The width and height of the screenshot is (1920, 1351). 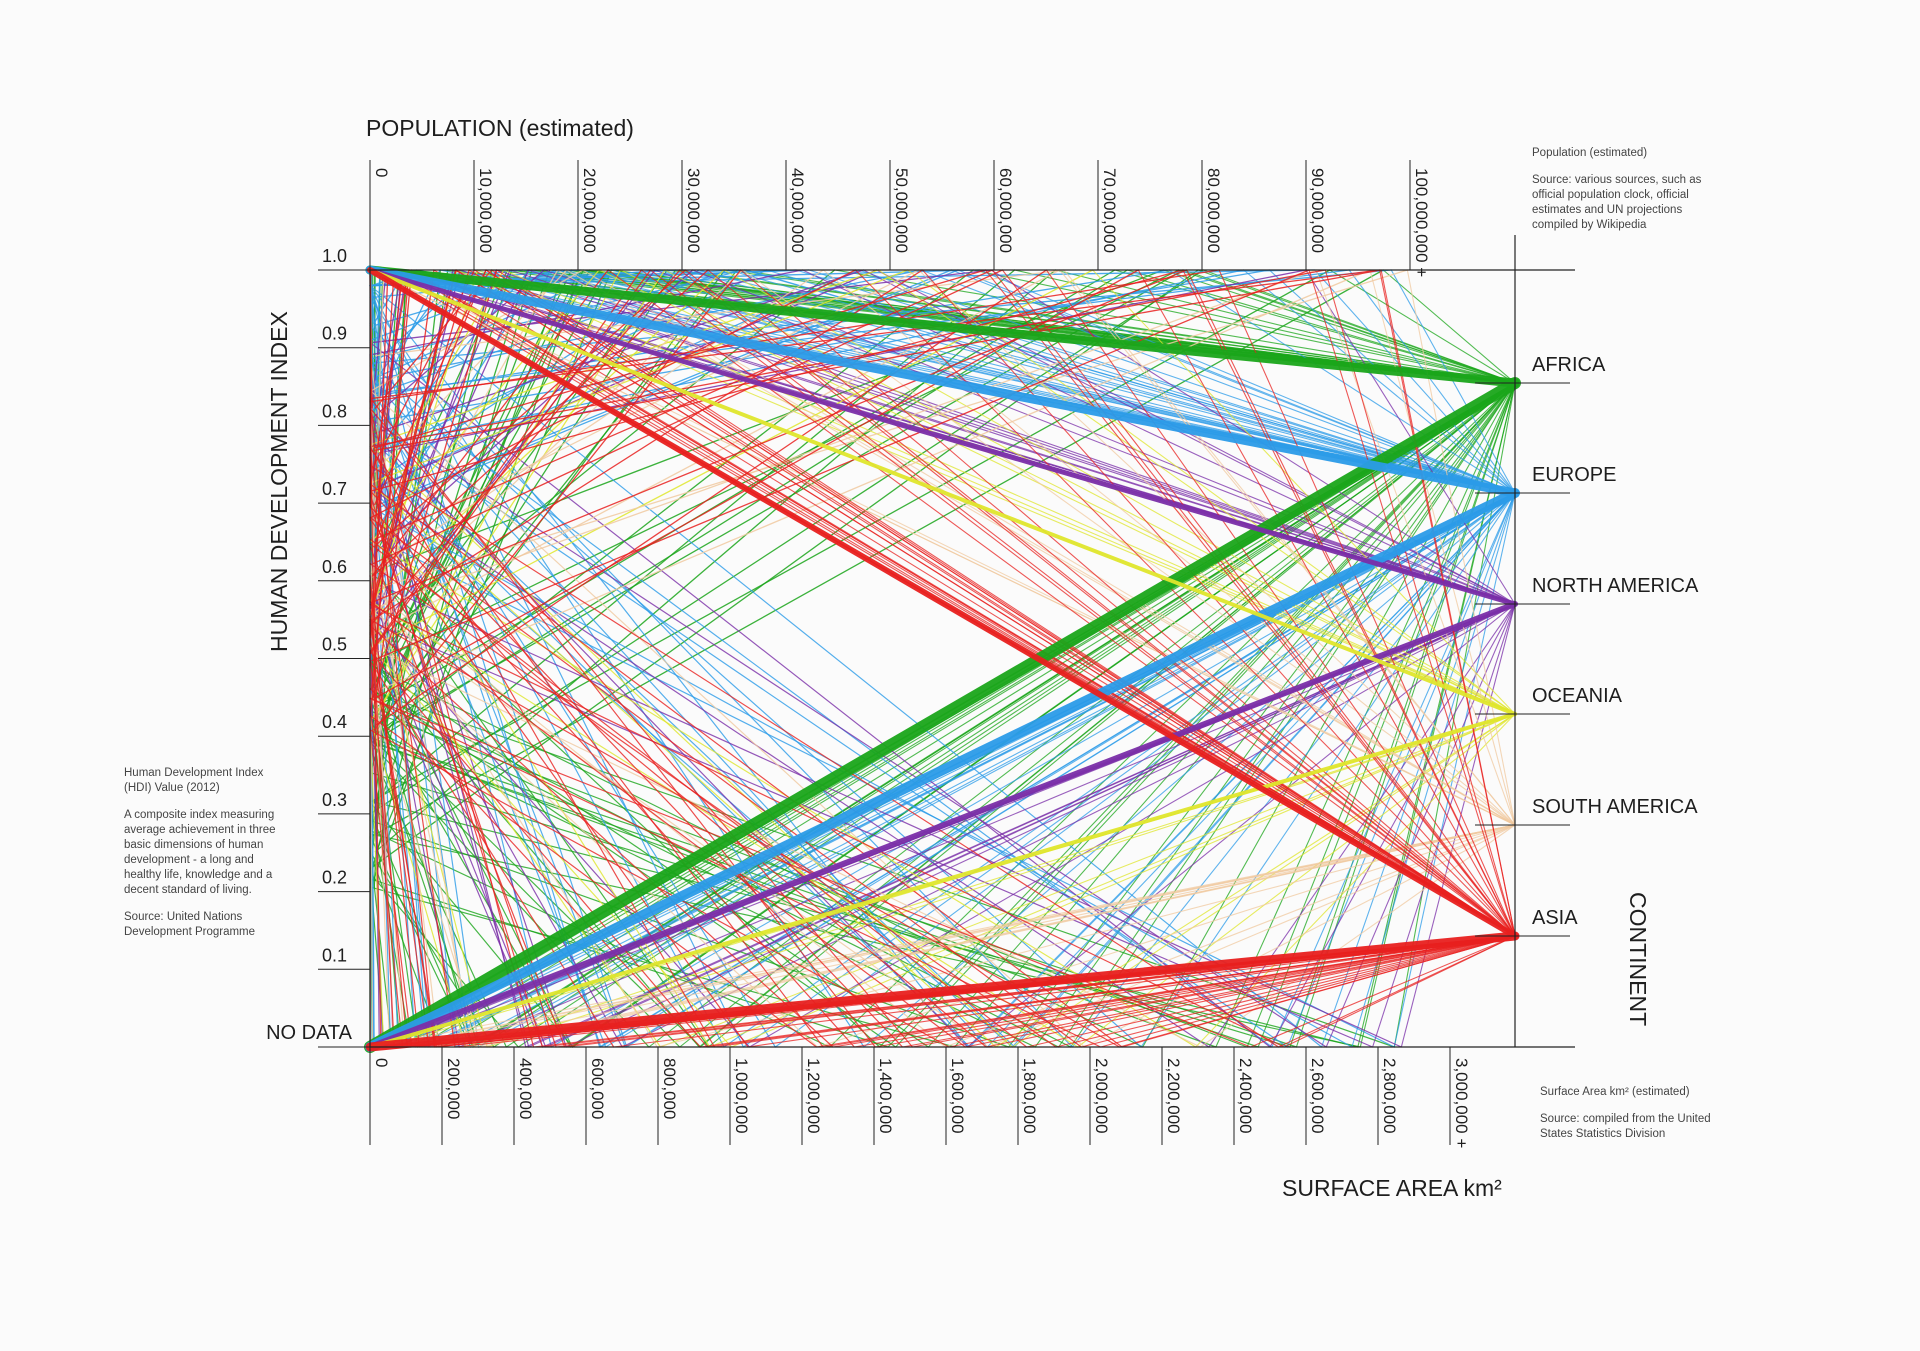 What do you see at coordinates (797, 210) in the screenshot?
I see `population-tick-label: 40,000,000` at bounding box center [797, 210].